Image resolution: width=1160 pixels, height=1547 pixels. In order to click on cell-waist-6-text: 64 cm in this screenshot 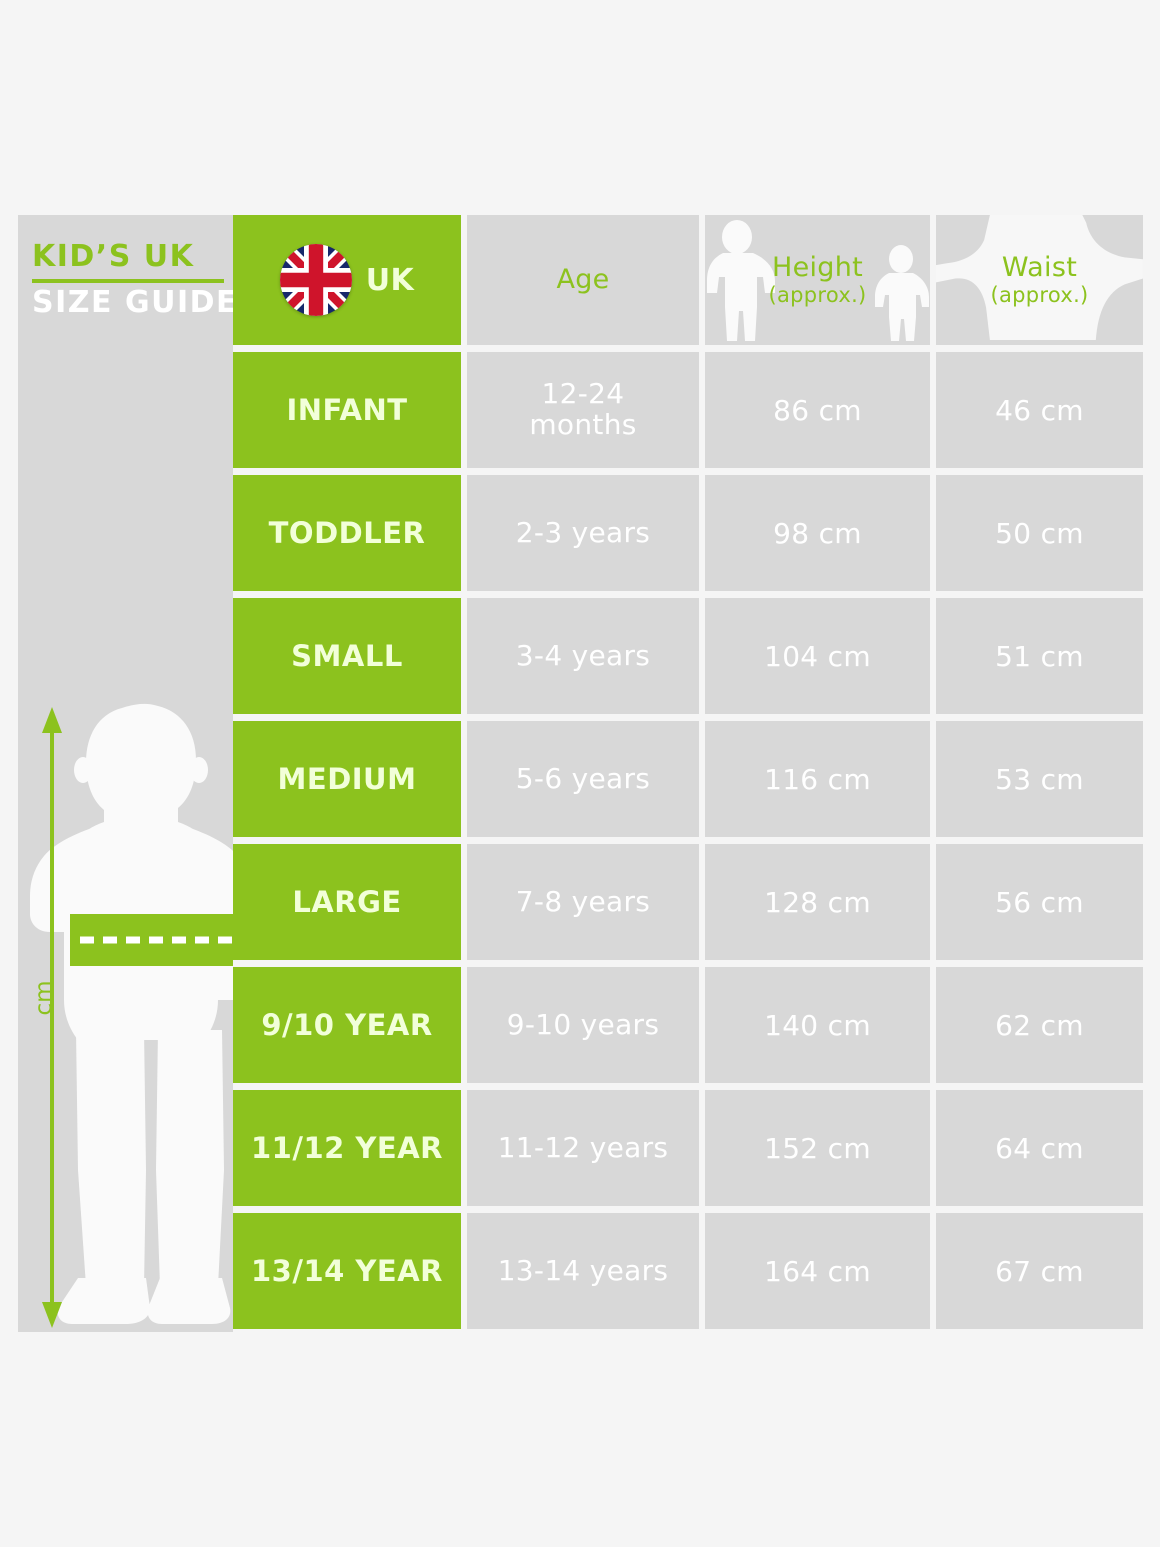, I will do `click(1039, 1148)`.